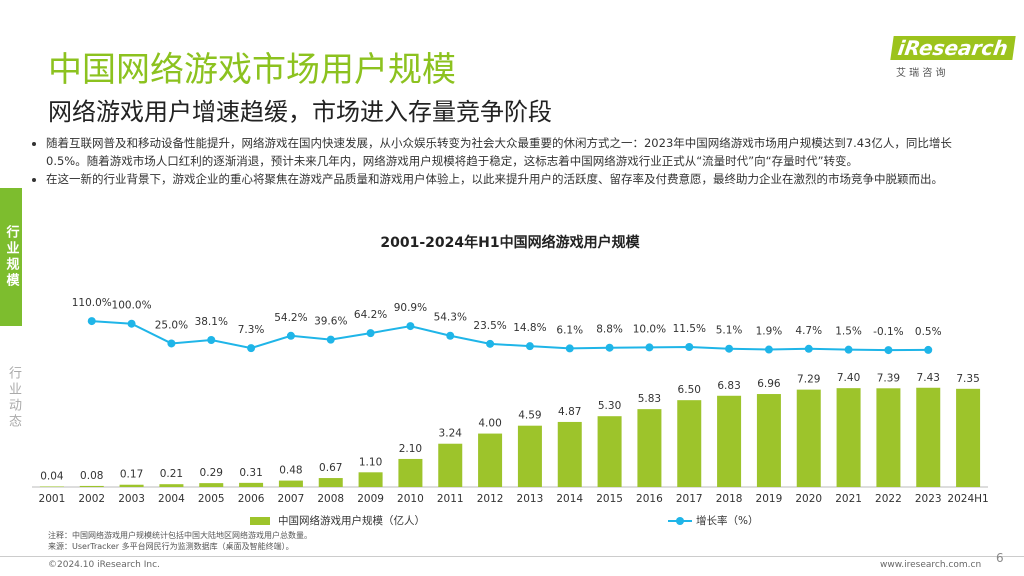 The width and height of the screenshot is (1024, 576). I want to click on bar-label: 6.83, so click(728, 386).